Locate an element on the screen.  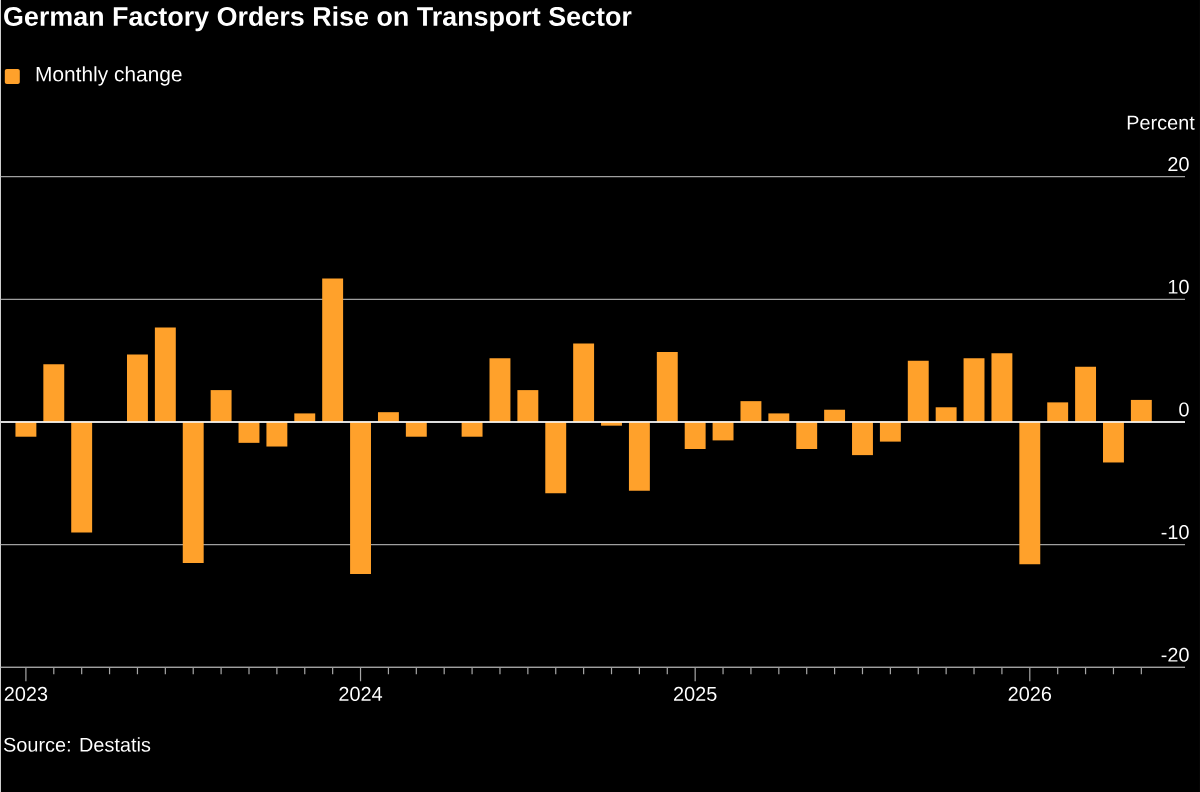
x-tick-label: 2025 is located at coordinates (695, 693).